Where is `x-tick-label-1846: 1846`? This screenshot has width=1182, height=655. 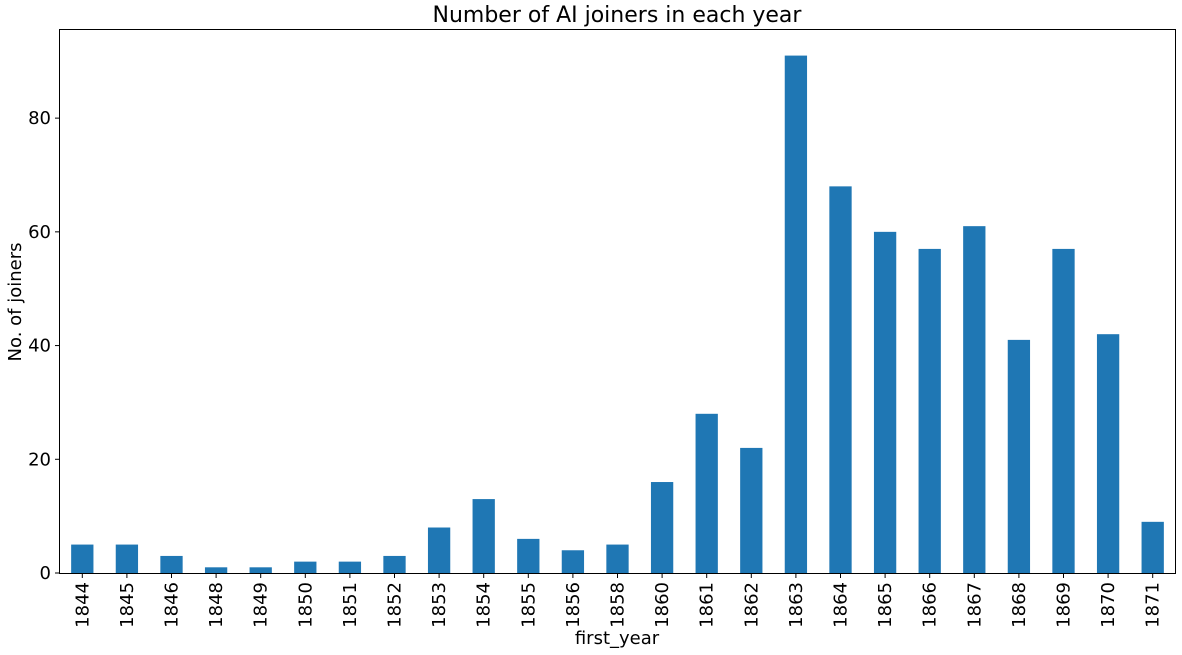 x-tick-label-1846: 1846 is located at coordinates (172, 605).